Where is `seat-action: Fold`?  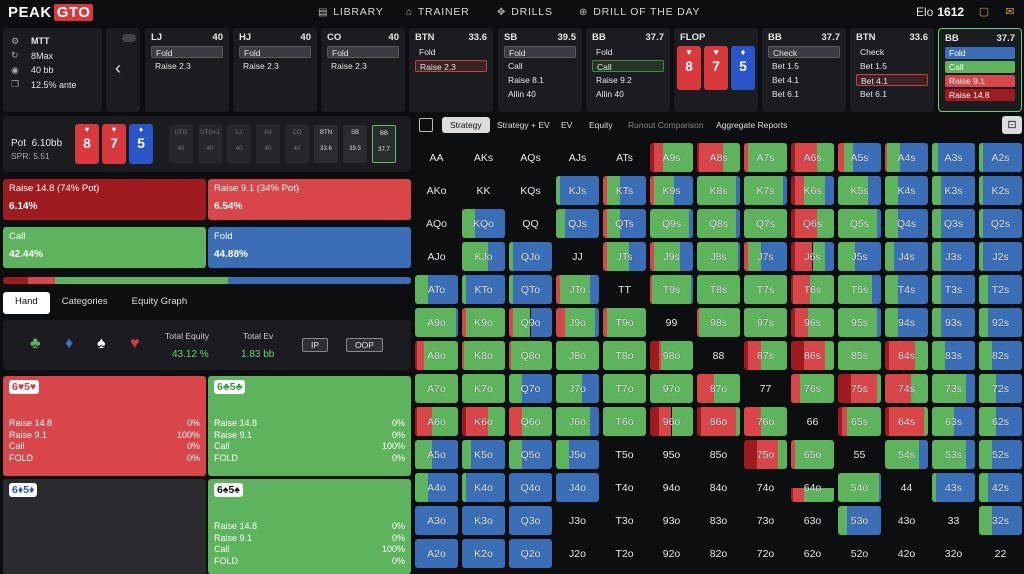 seat-action: Fold is located at coordinates (604, 52).